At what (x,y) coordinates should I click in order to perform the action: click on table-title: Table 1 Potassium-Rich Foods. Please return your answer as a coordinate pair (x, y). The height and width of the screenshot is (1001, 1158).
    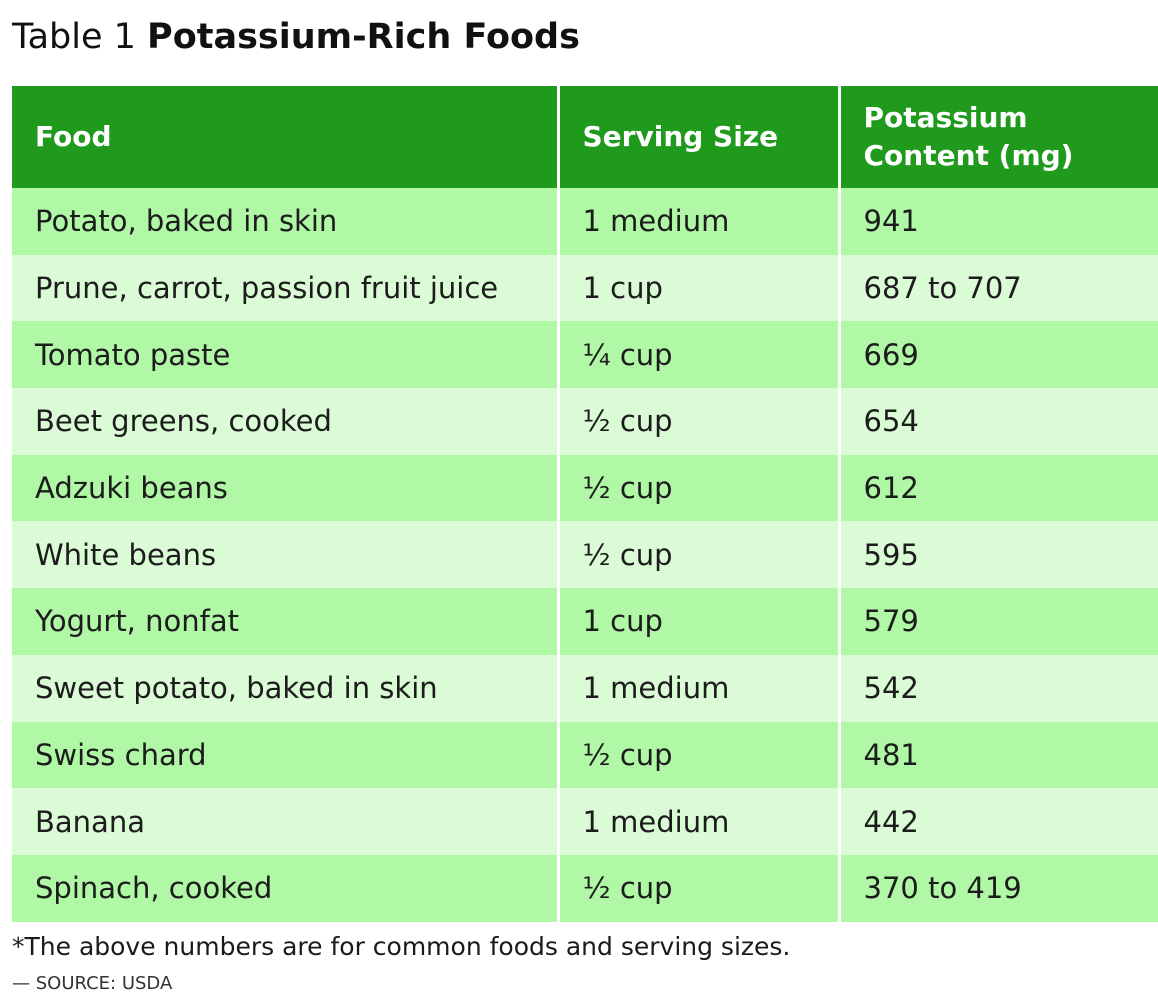
    Looking at the image, I should click on (296, 37).